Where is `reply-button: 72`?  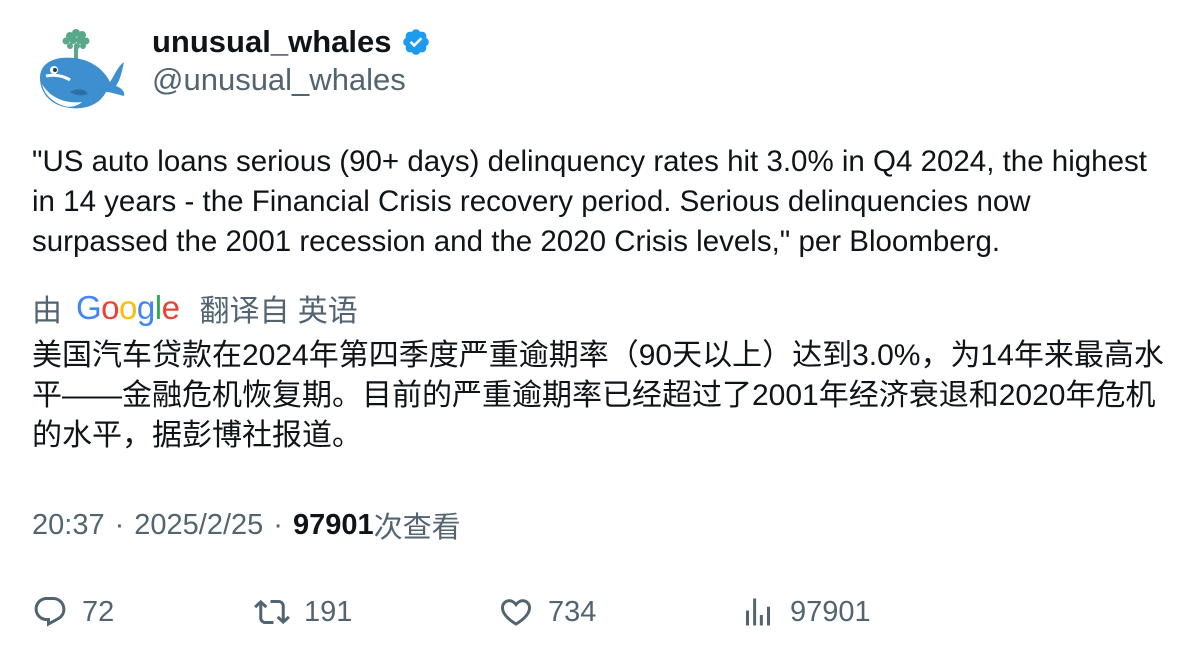 reply-button: 72 is located at coordinates (73, 612).